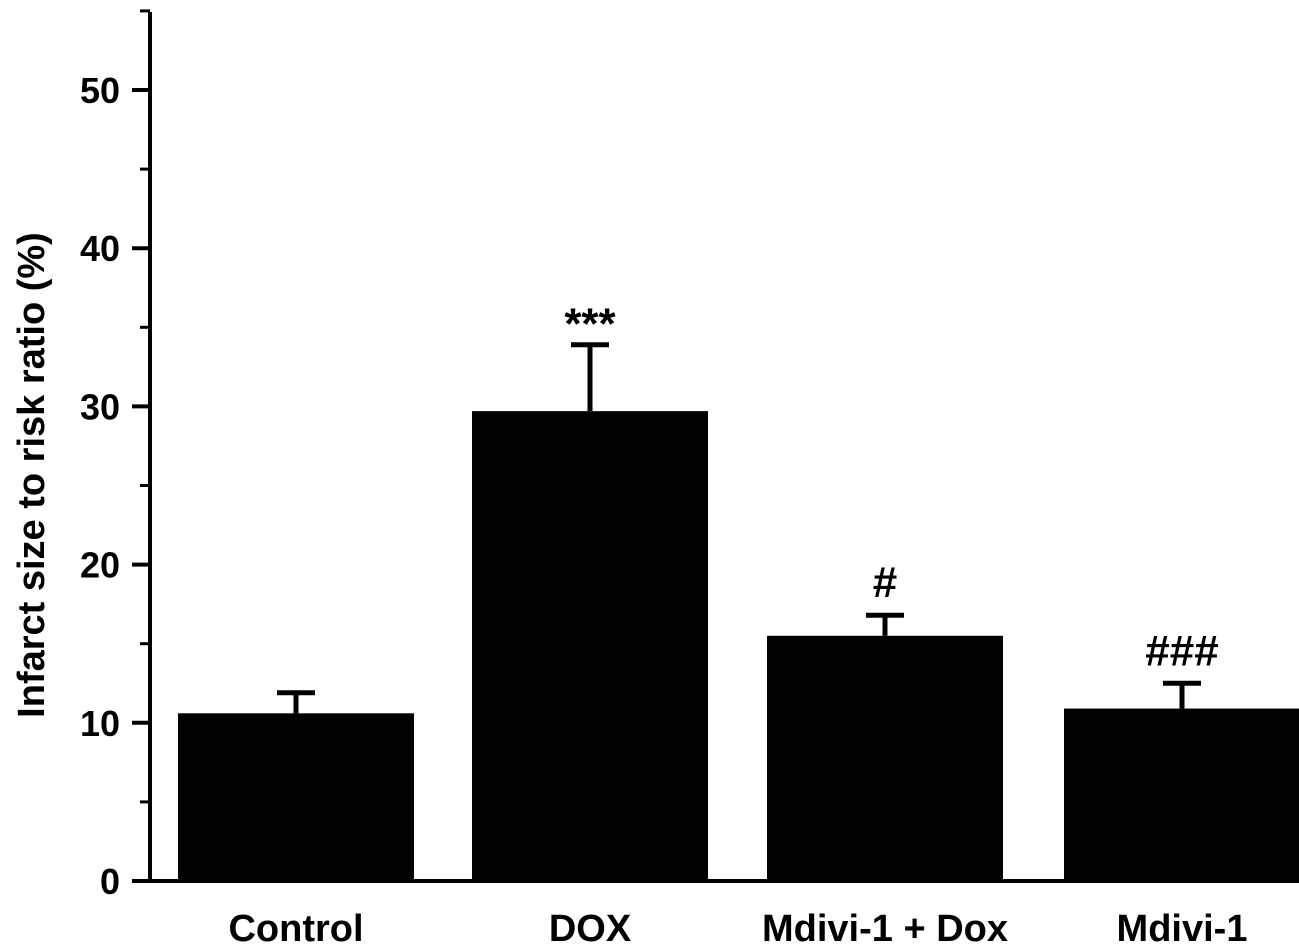 The width and height of the screenshot is (1299, 945). What do you see at coordinates (1181, 650) in the screenshot?
I see `significance-label-4: ###` at bounding box center [1181, 650].